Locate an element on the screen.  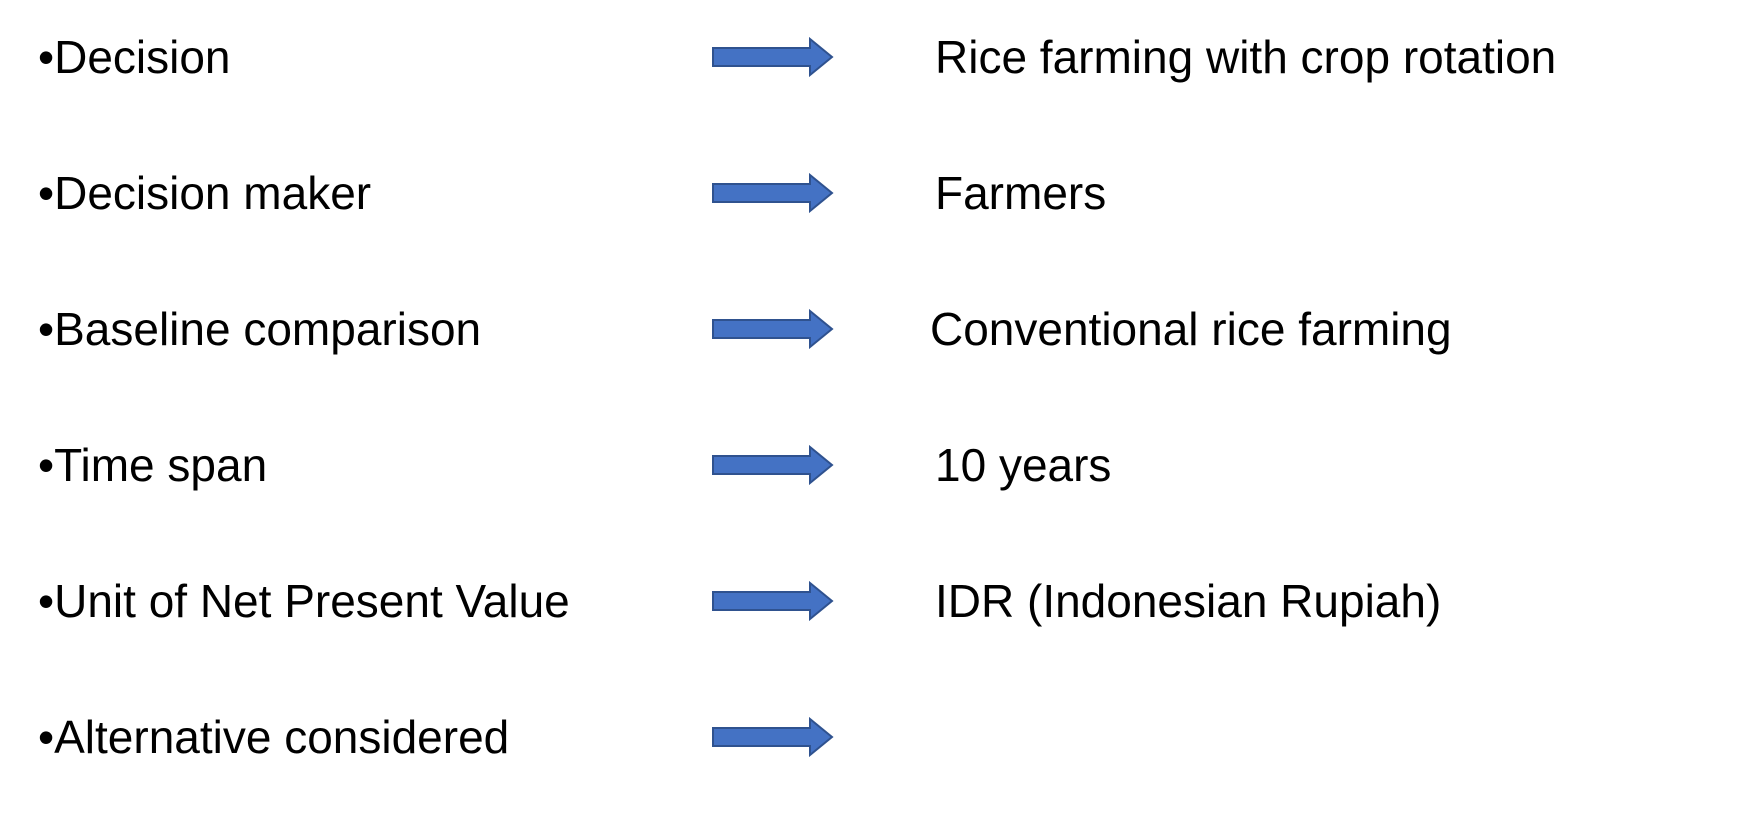
row-decision-maker: •Decision maker Farmers is located at coordinates (877, 193).